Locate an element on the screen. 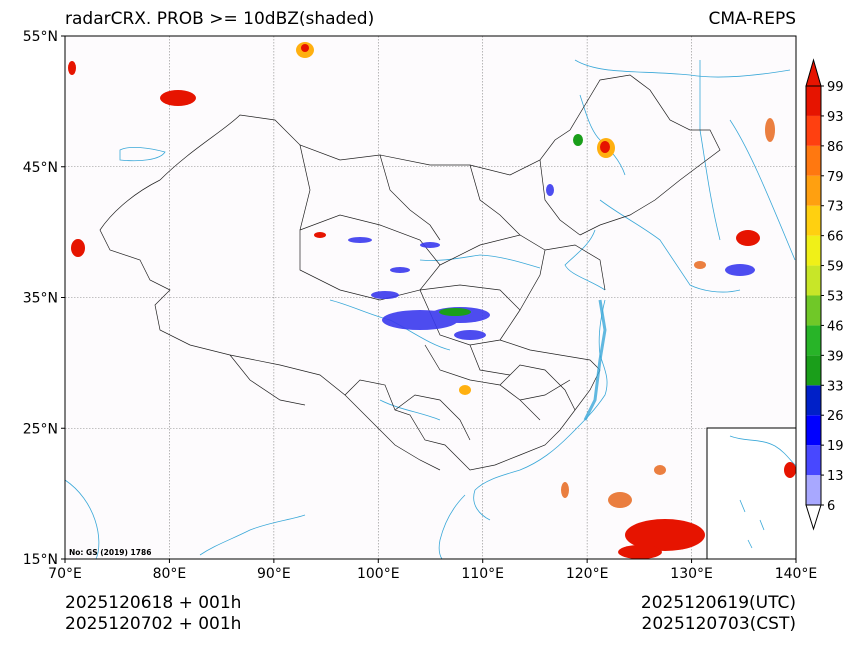 Image resolution: width=860 pixels, height=647 pixels. inset-shading is located at coordinates (790, 470).